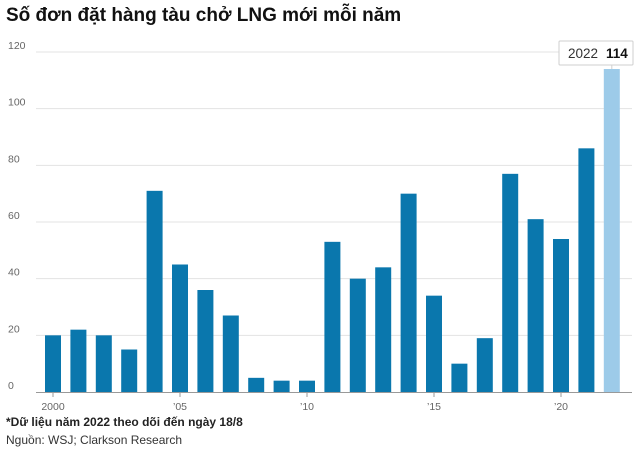  I want to click on x-tick-label: ’05, so click(180, 406).